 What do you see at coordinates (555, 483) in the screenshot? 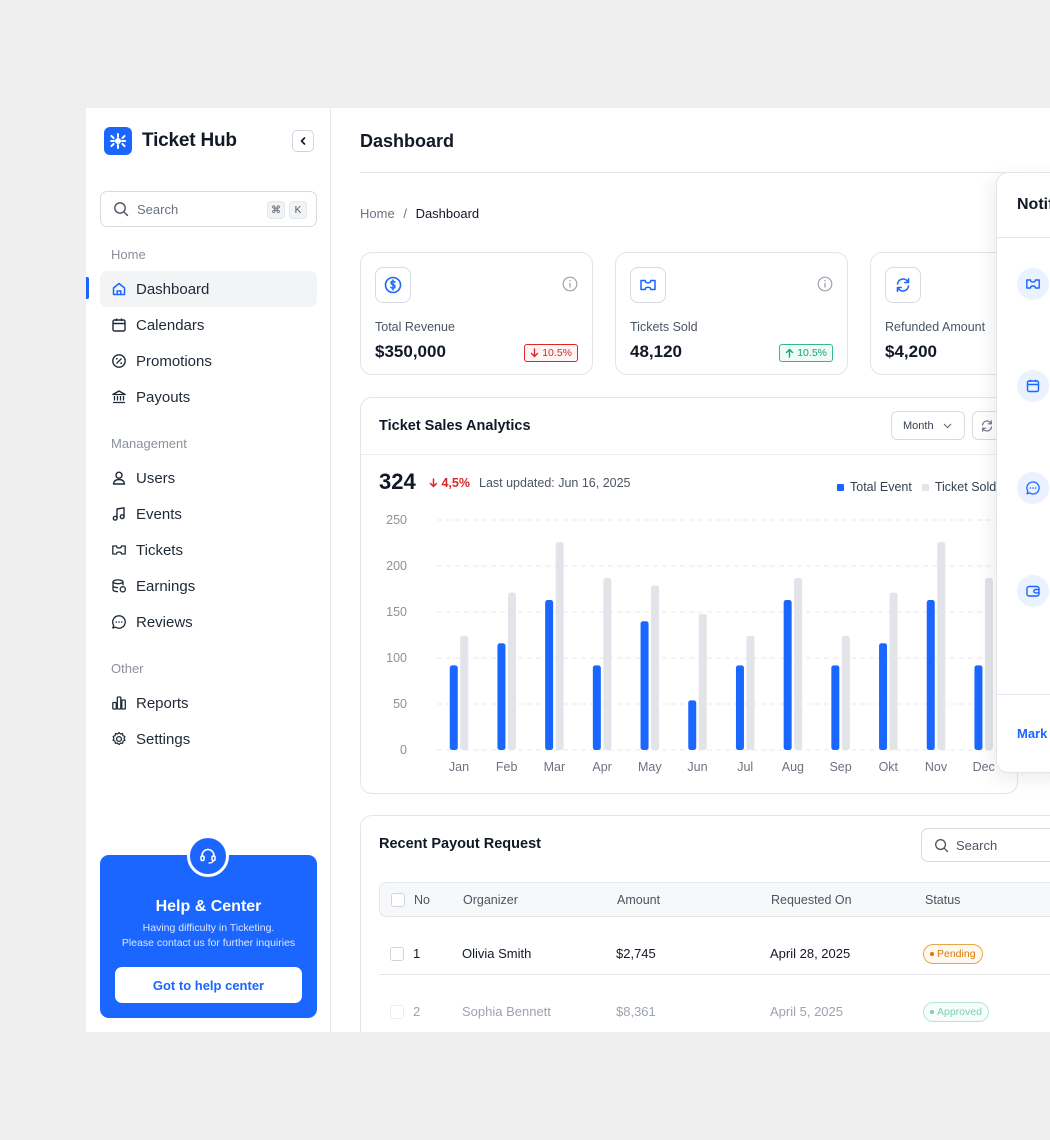
I see `last-updated: Last updated: Jun 16, 2025` at bounding box center [555, 483].